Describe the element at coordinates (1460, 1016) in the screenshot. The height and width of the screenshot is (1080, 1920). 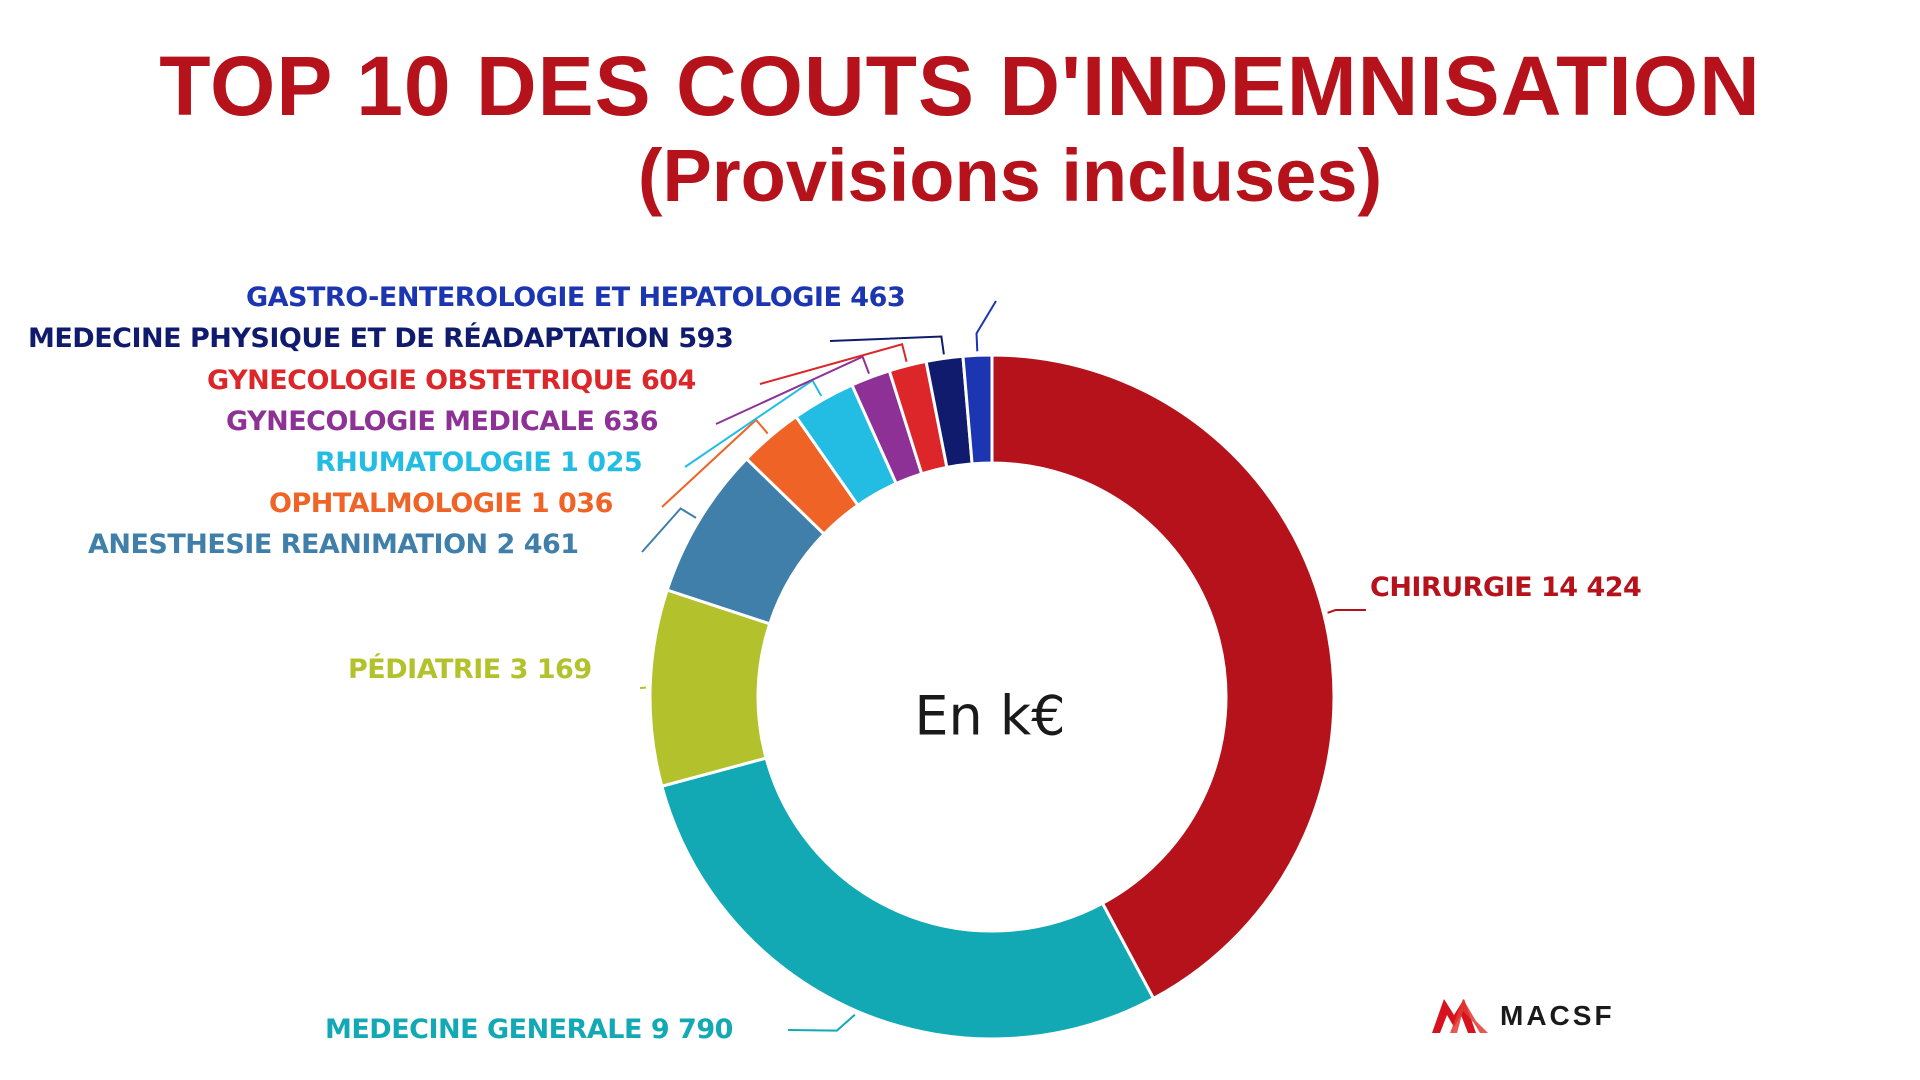
I see `macsf-logo-icon` at that location.